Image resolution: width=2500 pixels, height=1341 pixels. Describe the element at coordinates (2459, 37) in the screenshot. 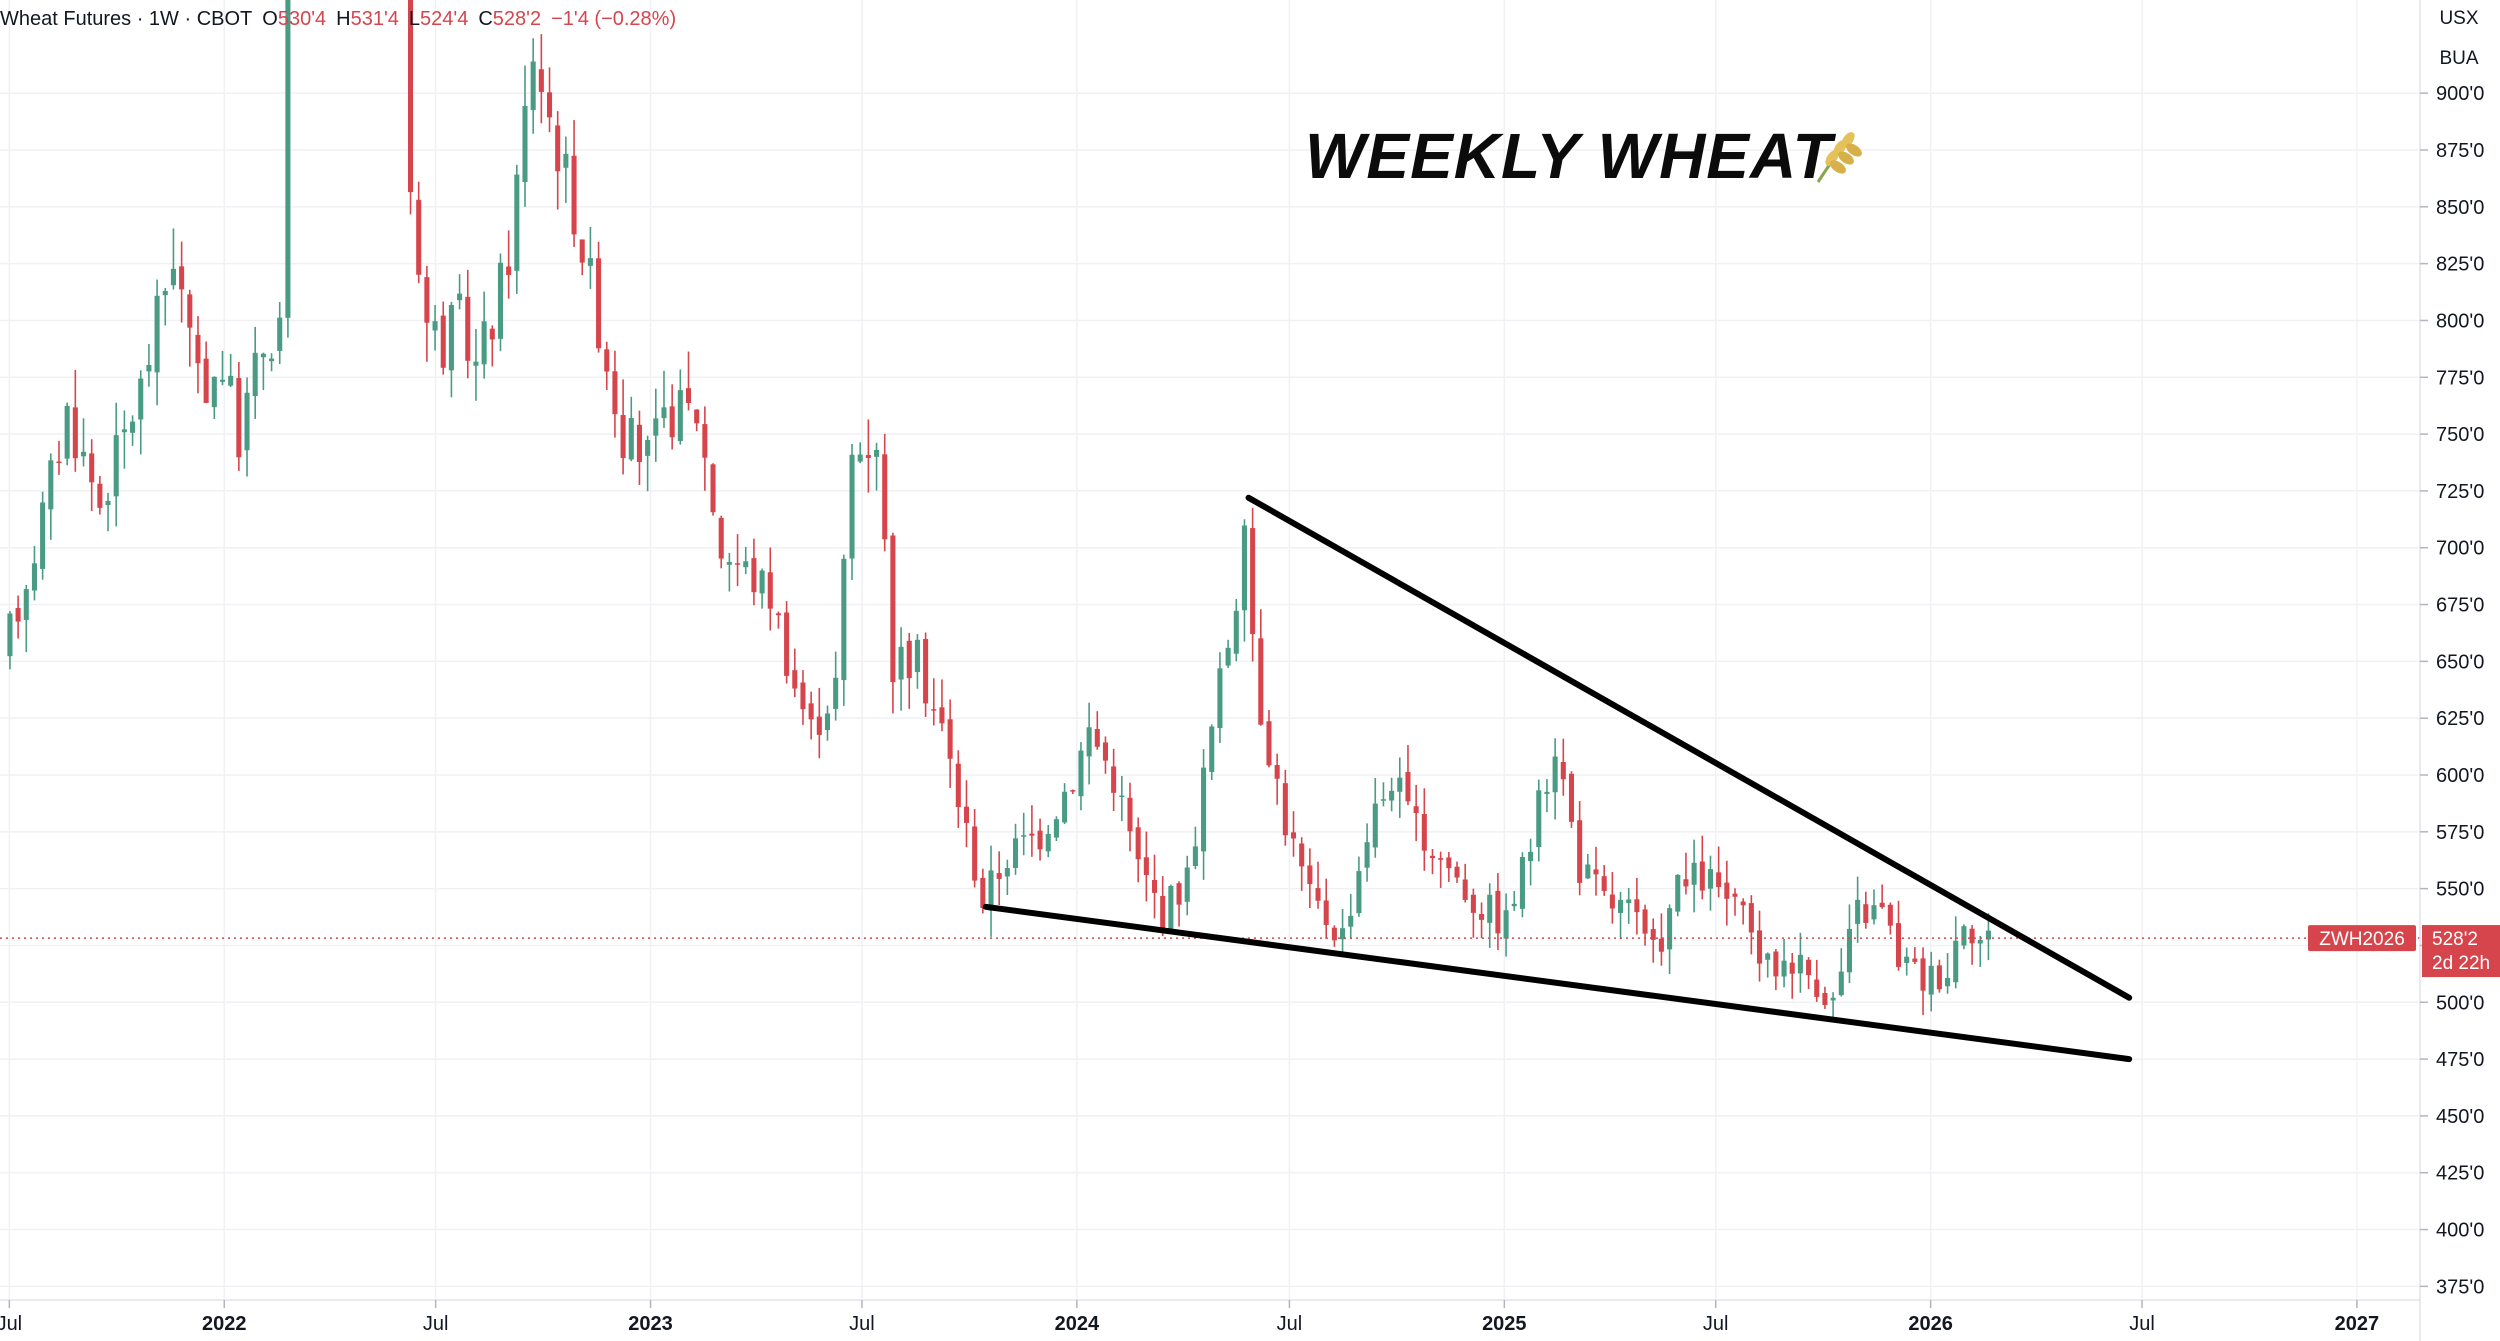

I see `price-scale-buttons: USX BUA` at that location.